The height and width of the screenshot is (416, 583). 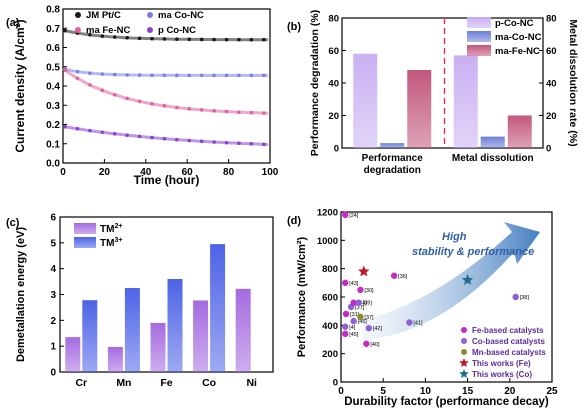 What do you see at coordinates (146, 172) in the screenshot?
I see `panel-a-xtick-label: 40` at bounding box center [146, 172].